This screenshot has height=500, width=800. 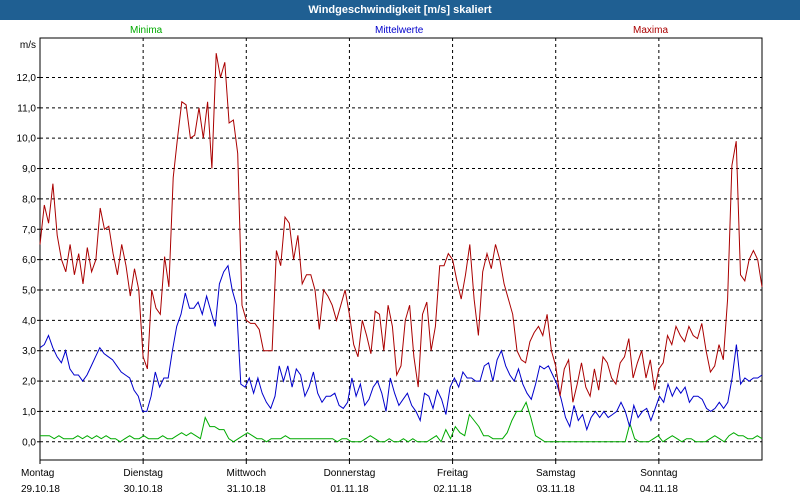 What do you see at coordinates (350, 473) in the screenshot?
I see `x-tick-label-day: Donnerstag` at bounding box center [350, 473].